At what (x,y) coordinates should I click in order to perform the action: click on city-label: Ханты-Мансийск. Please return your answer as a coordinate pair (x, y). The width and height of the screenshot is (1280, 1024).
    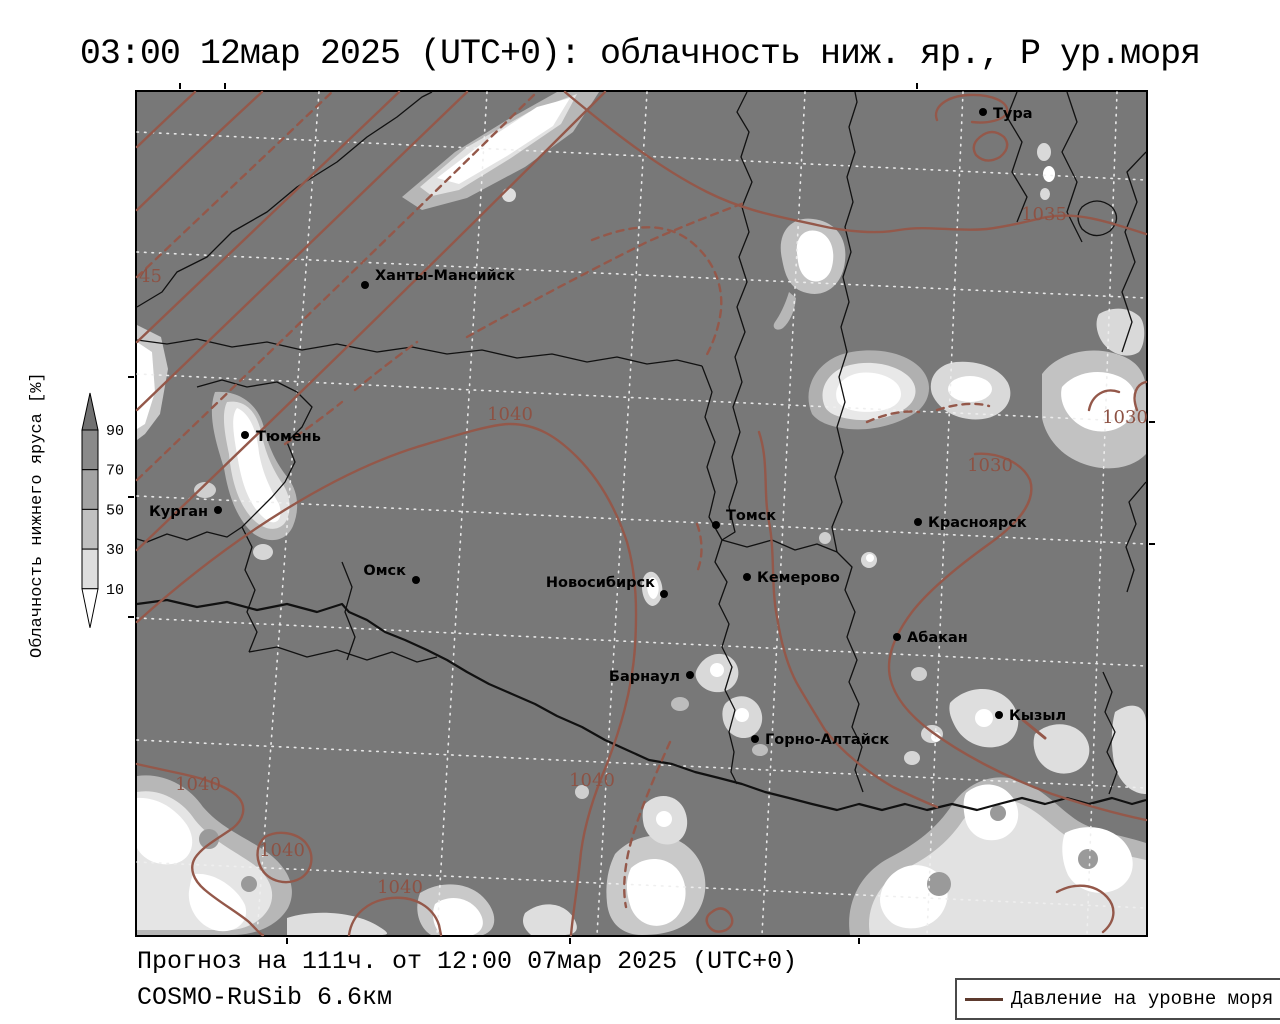
    Looking at the image, I should click on (445, 276).